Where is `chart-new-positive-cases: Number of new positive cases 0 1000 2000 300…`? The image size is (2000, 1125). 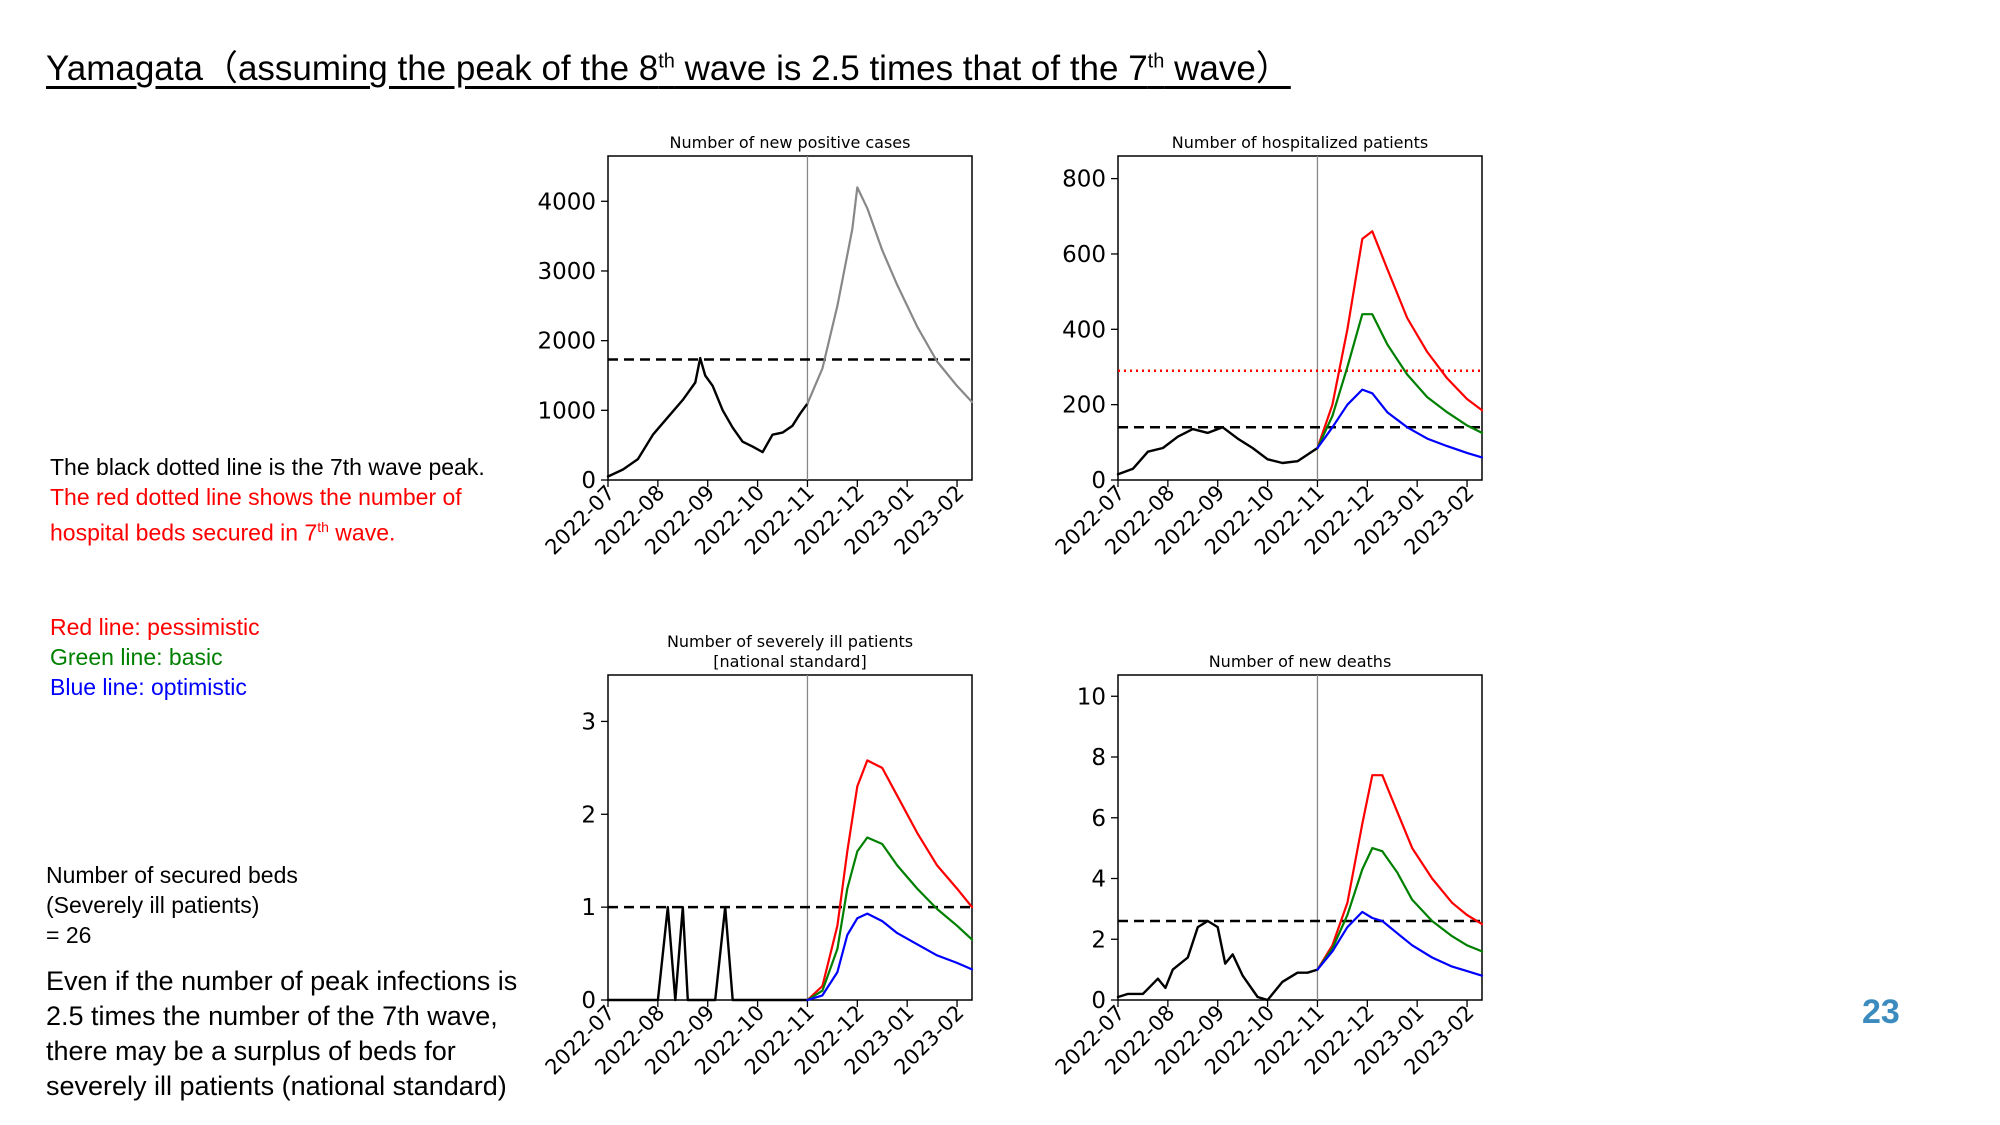
chart-new-positive-cases: Number of new positive cases 0 1000 2000 300… is located at coordinates (755, 346).